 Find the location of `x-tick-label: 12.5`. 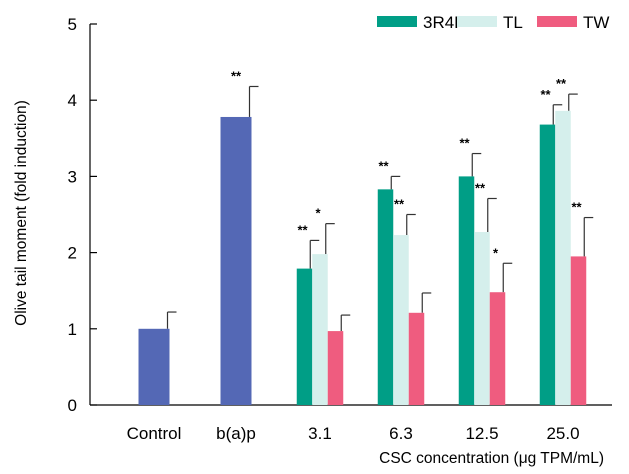

x-tick-label: 12.5 is located at coordinates (481, 433).